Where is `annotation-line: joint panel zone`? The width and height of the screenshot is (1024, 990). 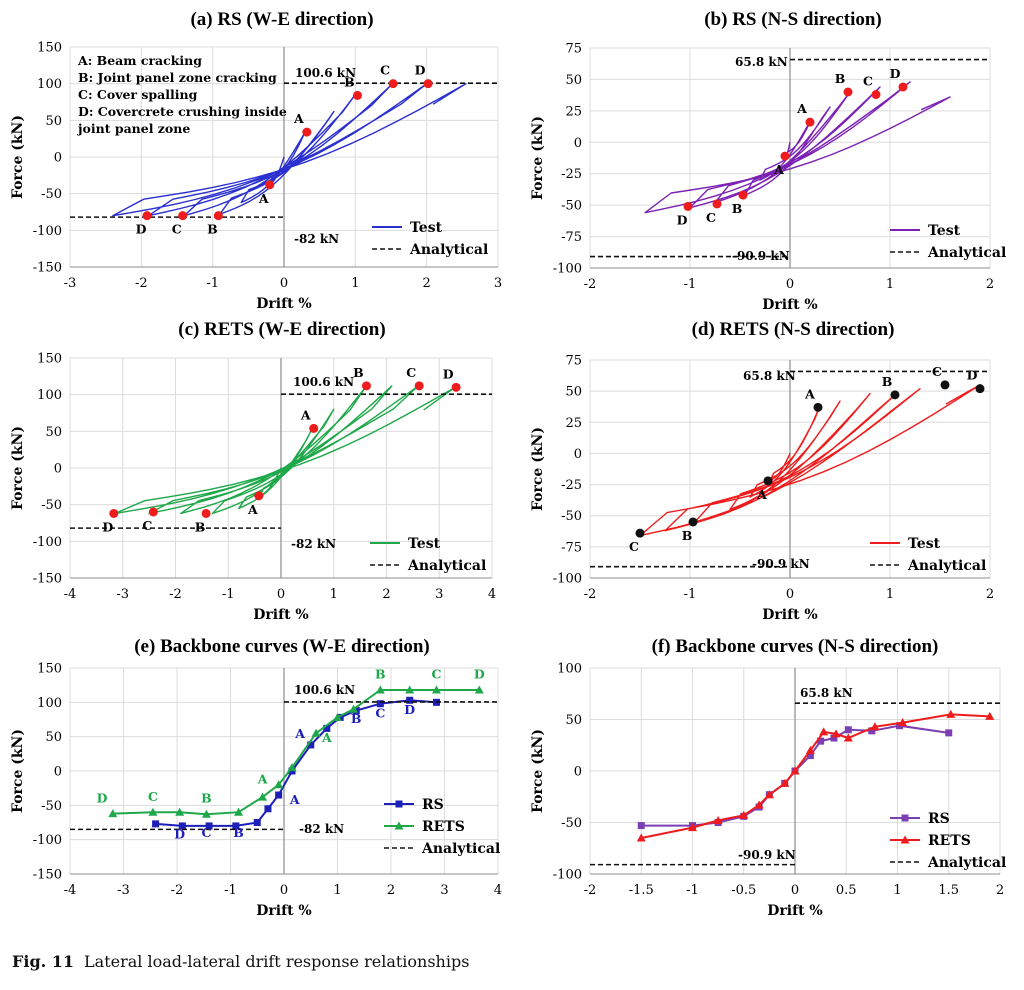 annotation-line: joint panel zone is located at coordinates (133, 128).